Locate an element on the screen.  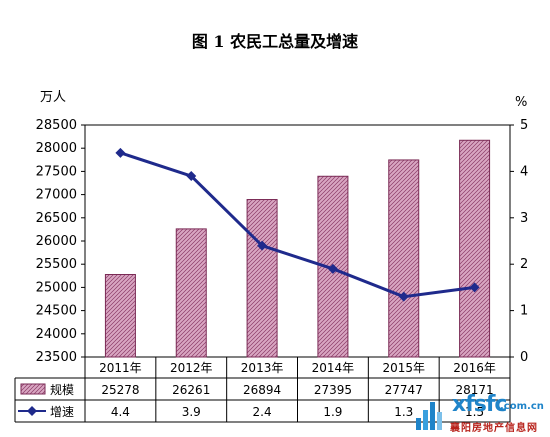
watermark-logo: xfsfc is located at coordinates (479, 404).